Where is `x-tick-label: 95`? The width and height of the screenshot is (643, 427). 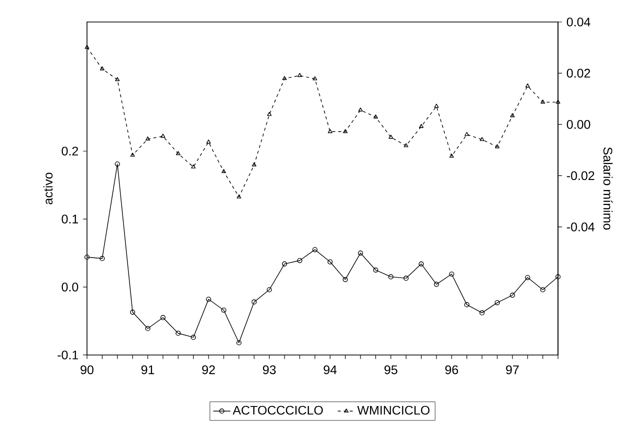
x-tick-label: 95 is located at coordinates (391, 369).